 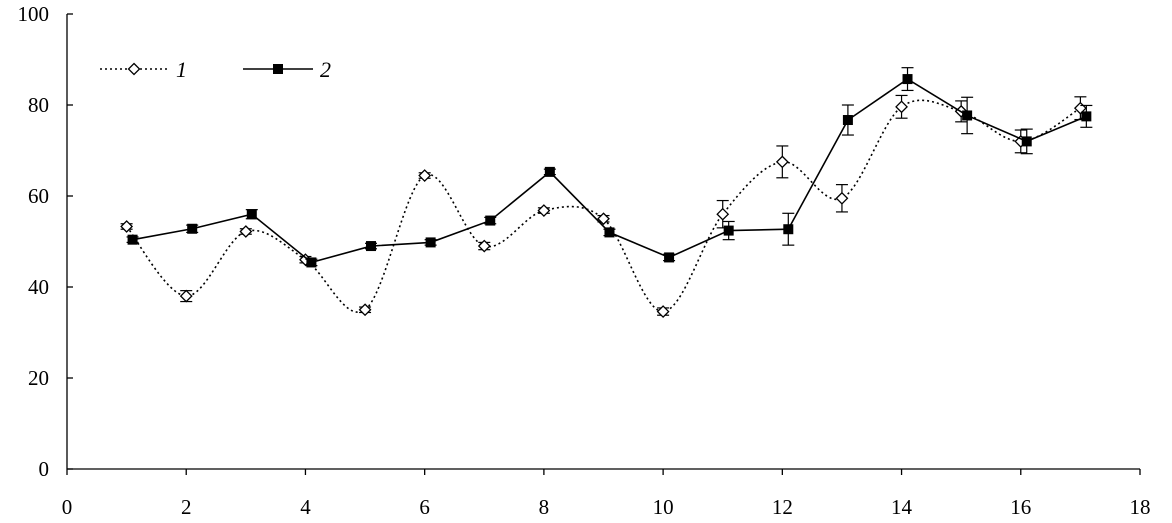 What do you see at coordinates (38, 287) in the screenshot?
I see `y-tick-label: 40` at bounding box center [38, 287].